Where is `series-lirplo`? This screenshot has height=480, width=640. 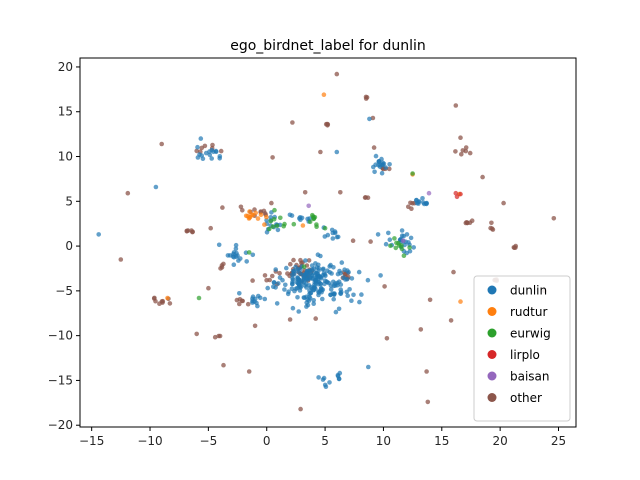 series-lirplo is located at coordinates (458, 195).